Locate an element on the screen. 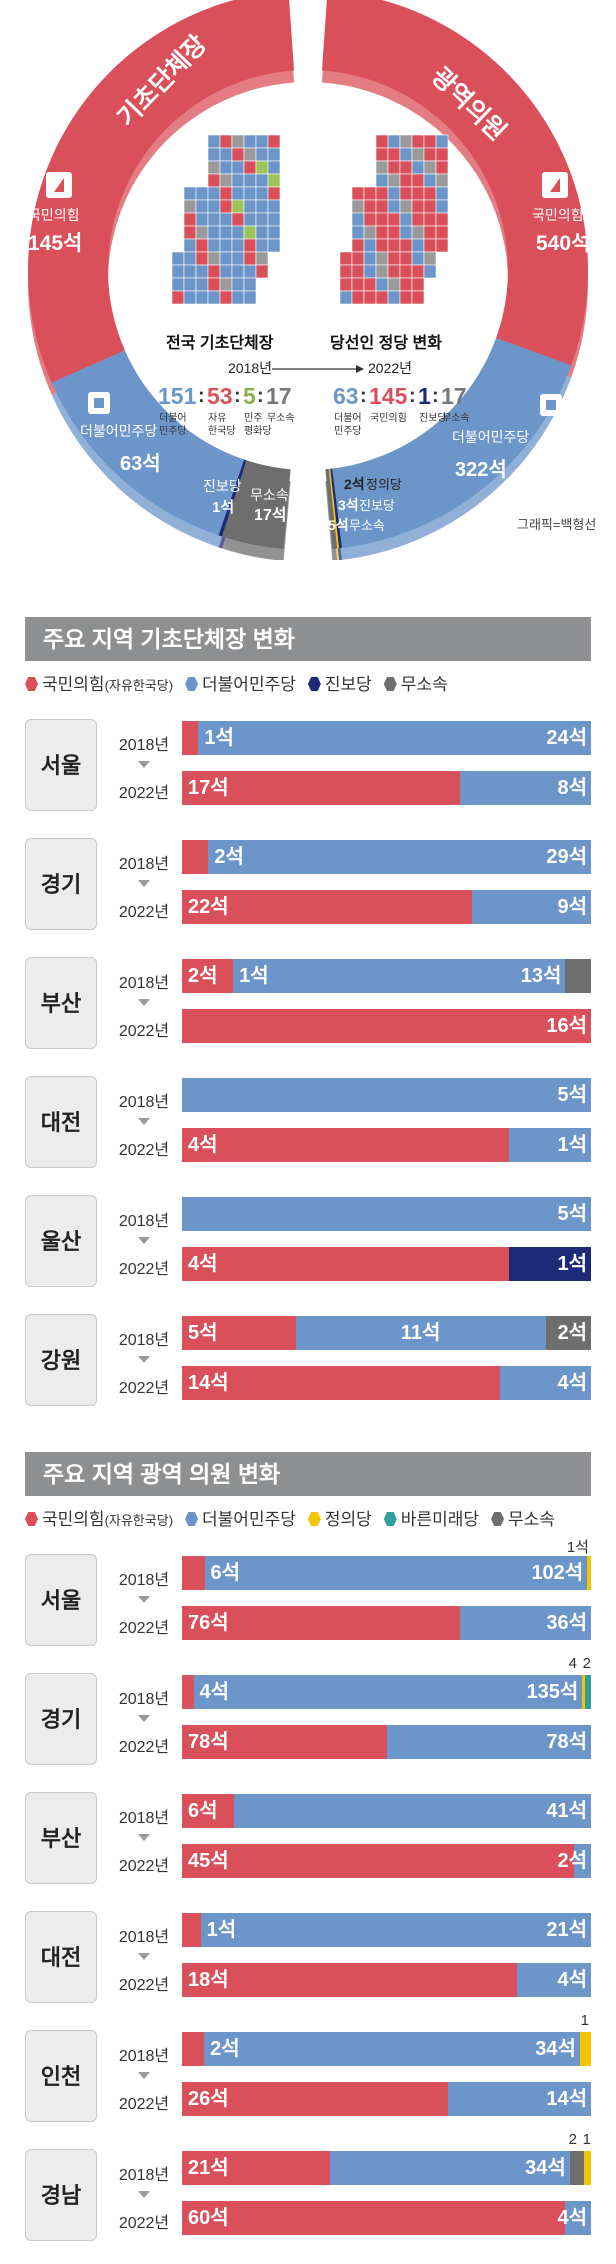 The width and height of the screenshot is (616, 2264). region-row: 경기 2018년 2022년 135석 4석 78석 78석 4 2 is located at coordinates (308, 1712).